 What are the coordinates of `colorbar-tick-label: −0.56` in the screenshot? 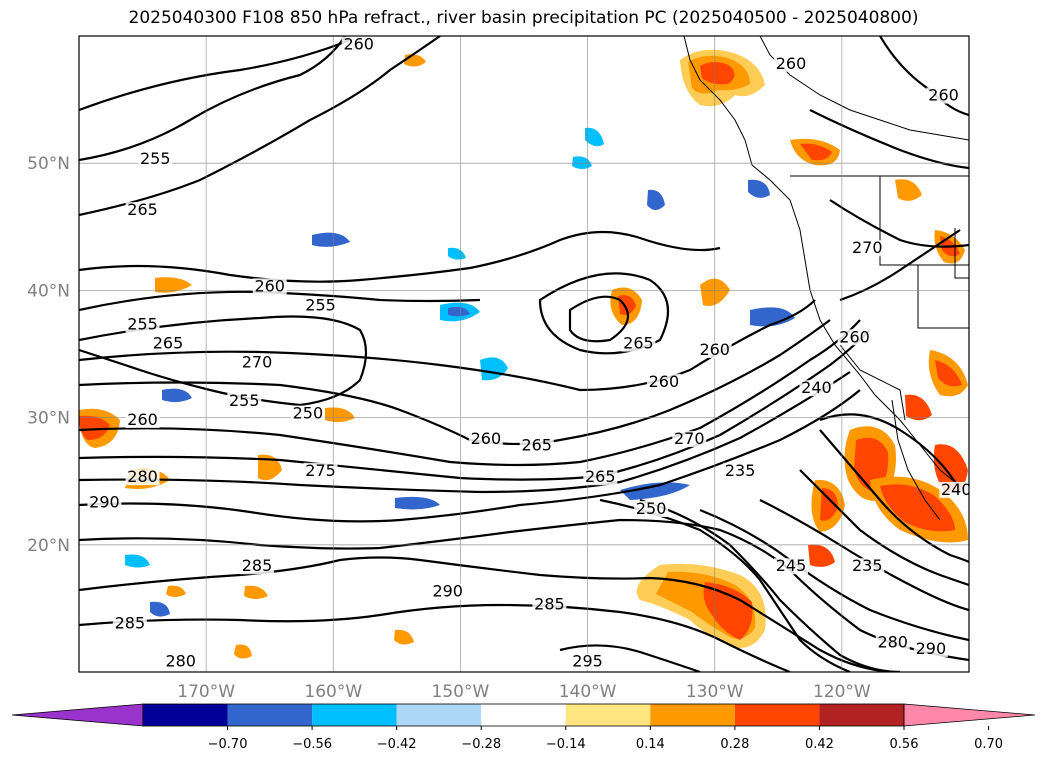 It's located at (312, 744).